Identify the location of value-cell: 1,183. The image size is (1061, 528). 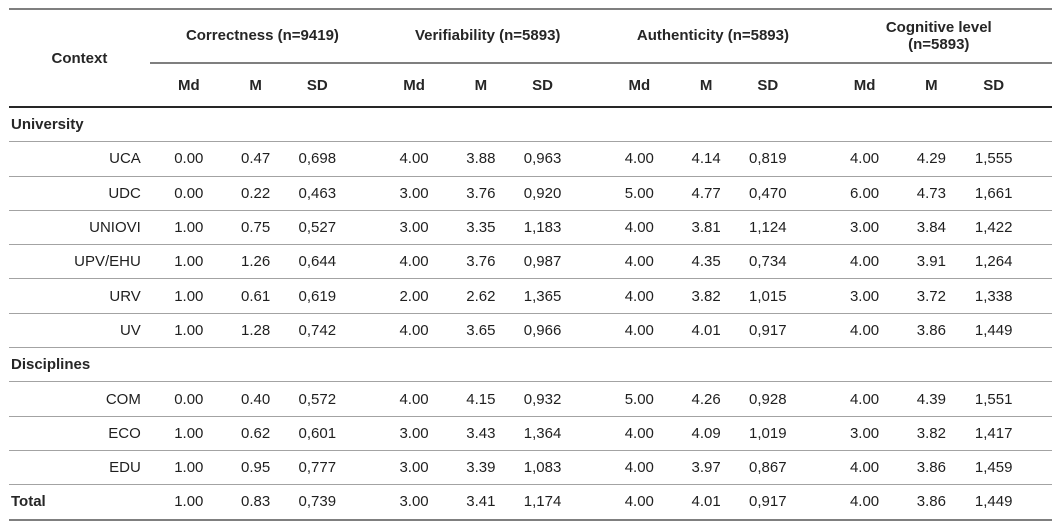
(557, 228).